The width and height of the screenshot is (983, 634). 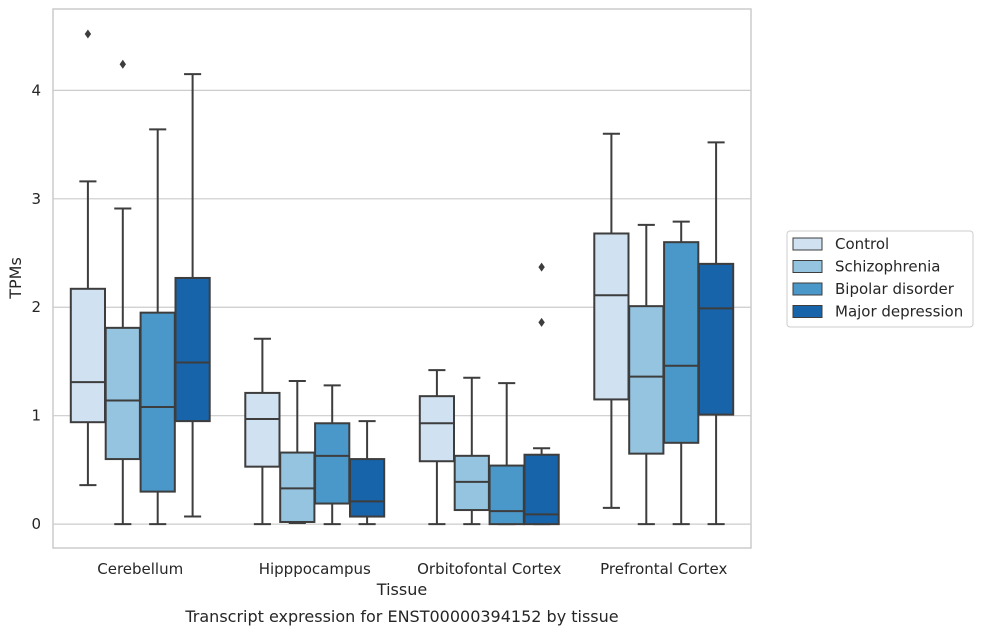 What do you see at coordinates (140, 569) in the screenshot?
I see `x-tick-label: Cerebellum` at bounding box center [140, 569].